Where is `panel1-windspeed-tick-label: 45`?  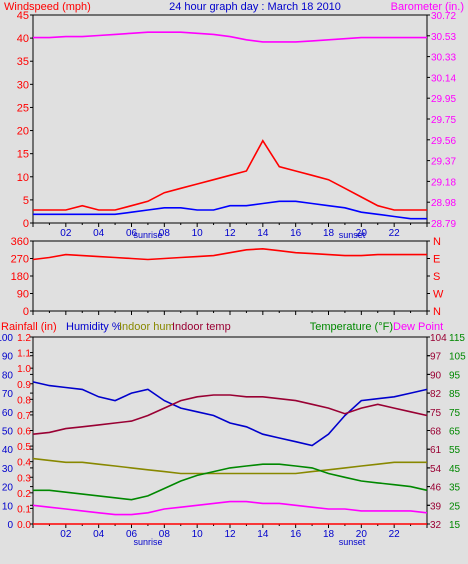
panel1-windspeed-tick-label: 45 is located at coordinates (23, 16).